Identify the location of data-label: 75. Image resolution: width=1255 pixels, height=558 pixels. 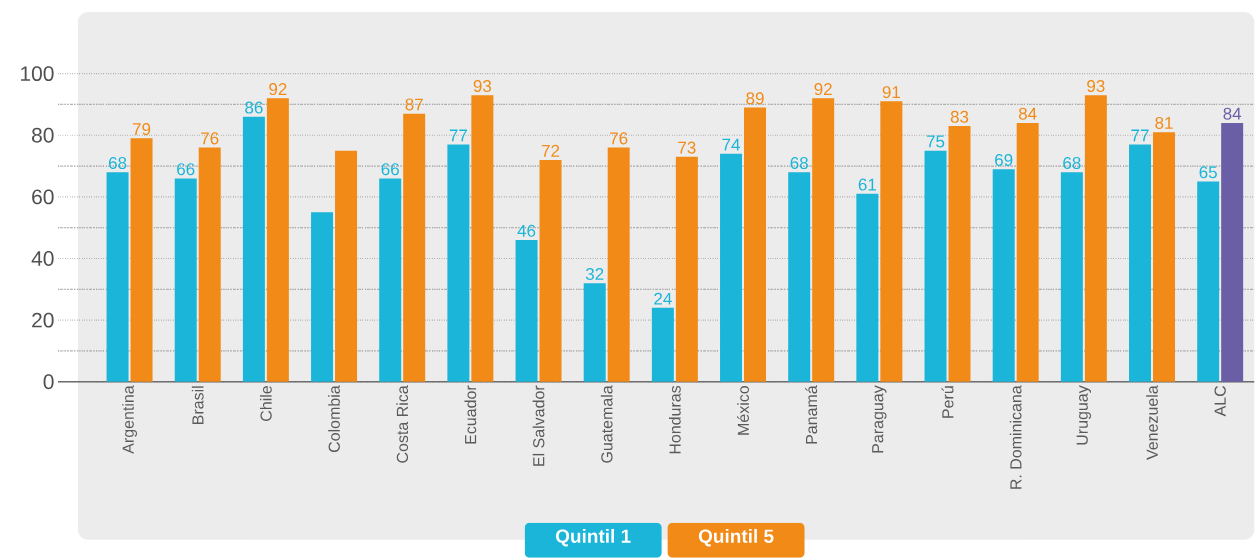
(935, 141).